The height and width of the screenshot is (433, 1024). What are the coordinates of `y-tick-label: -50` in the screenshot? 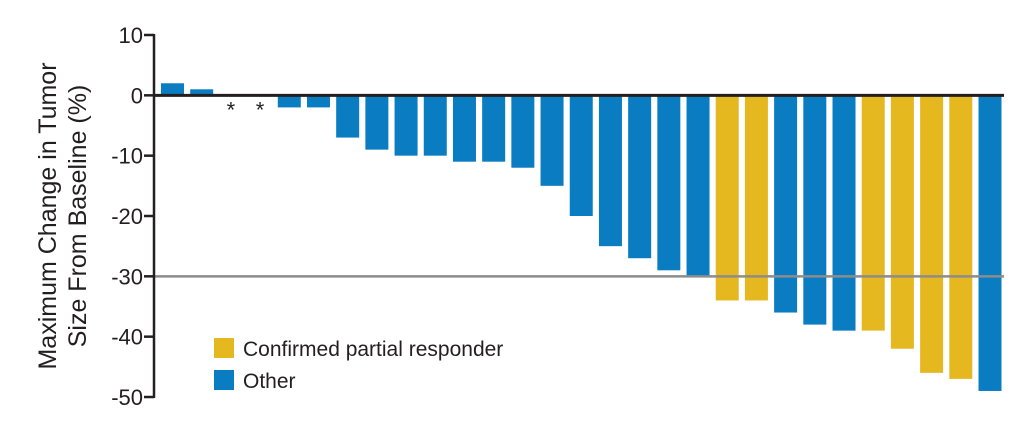 It's located at (127, 397).